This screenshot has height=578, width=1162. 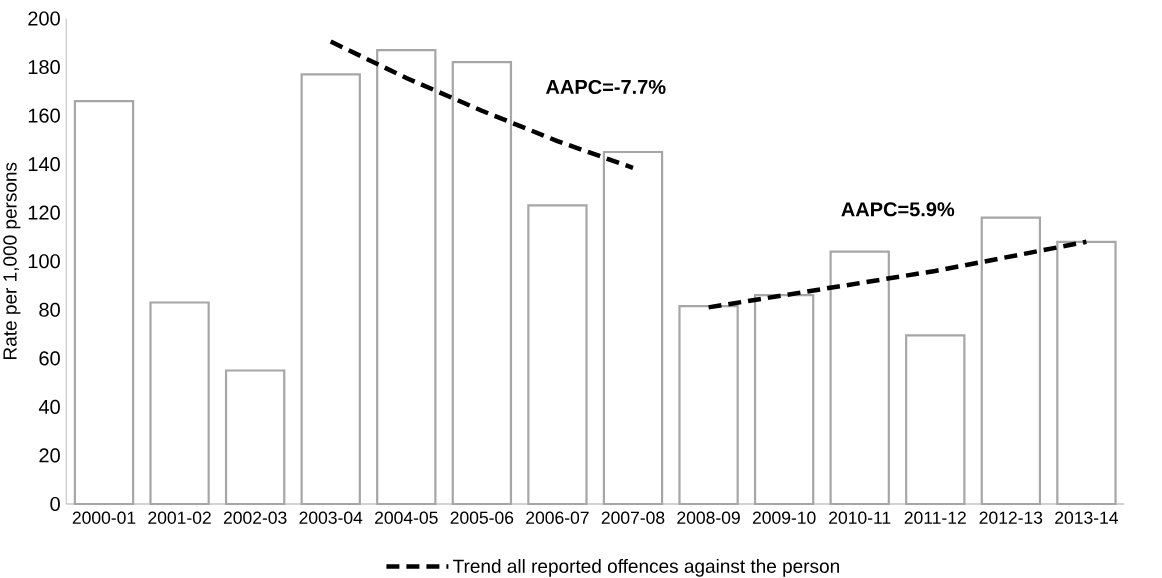 What do you see at coordinates (44, 18) in the screenshot?
I see `y-tick-label: 200` at bounding box center [44, 18].